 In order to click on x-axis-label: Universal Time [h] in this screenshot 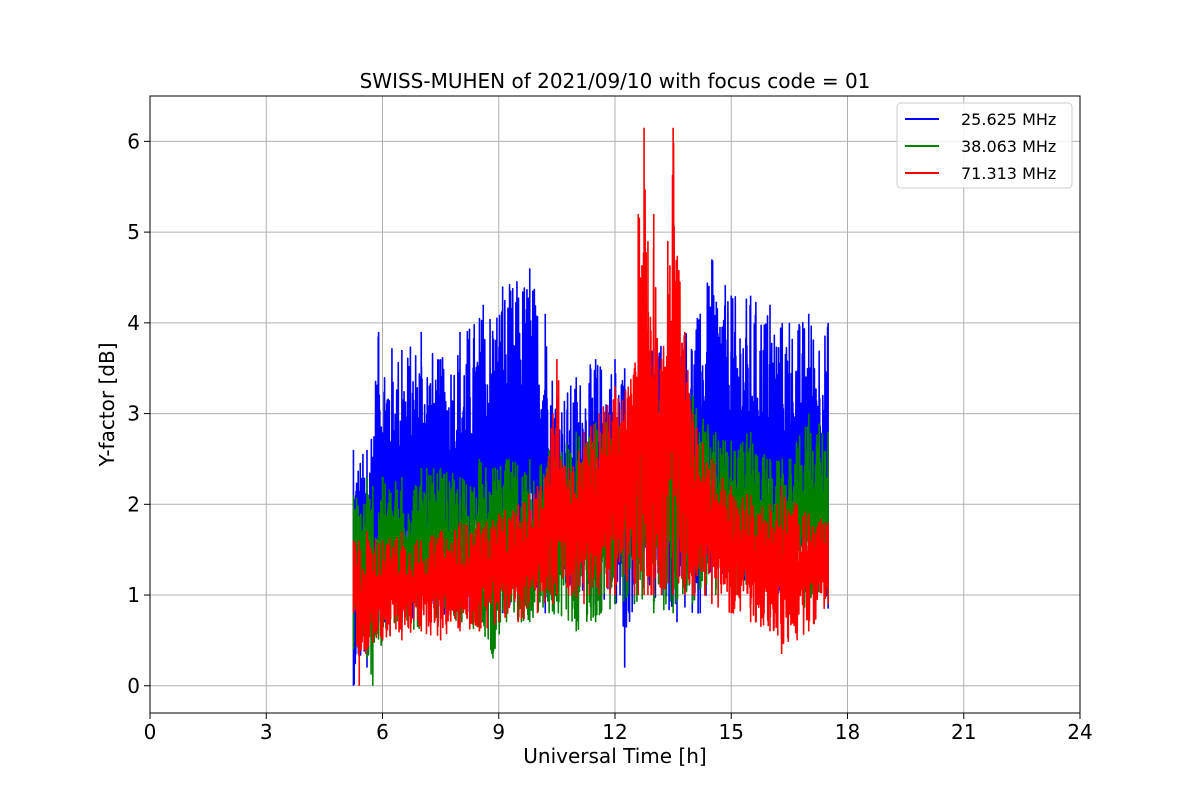, I will do `click(614, 756)`.